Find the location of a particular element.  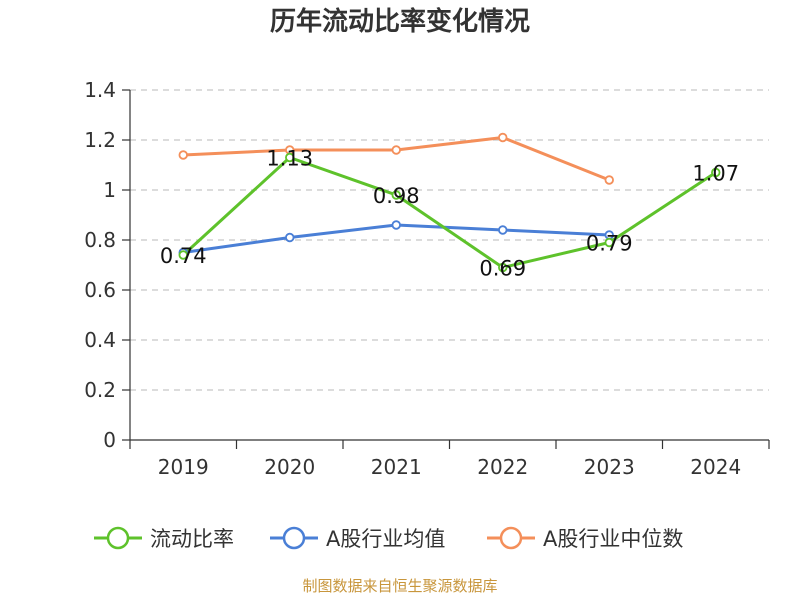

legend-swatch-current-ratio is located at coordinates (118, 538).